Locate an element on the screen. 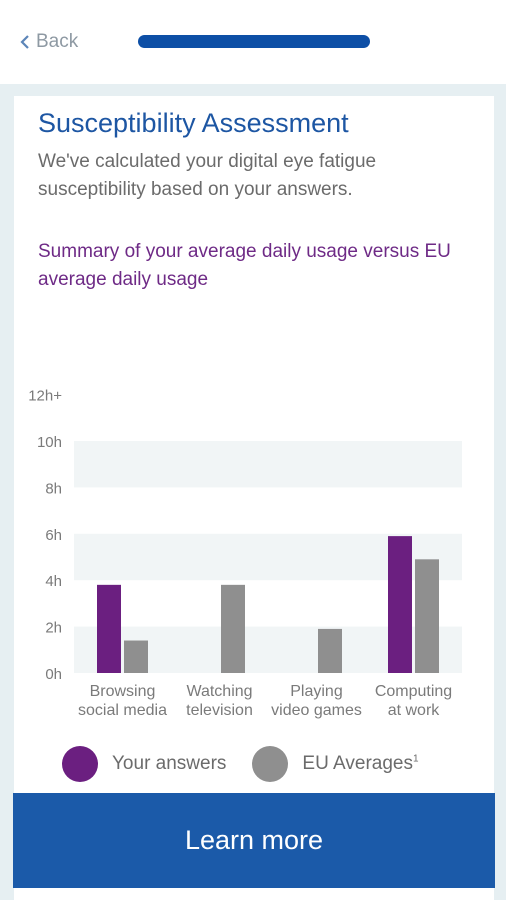 The width and height of the screenshot is (506, 900). chart-legend: Your answers EU Averages1 is located at coordinates (253, 764).